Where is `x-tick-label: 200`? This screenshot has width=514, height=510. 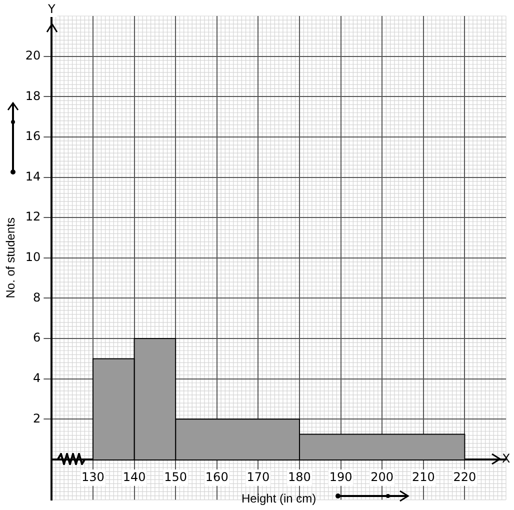
x-tick-label: 200 is located at coordinates (382, 477).